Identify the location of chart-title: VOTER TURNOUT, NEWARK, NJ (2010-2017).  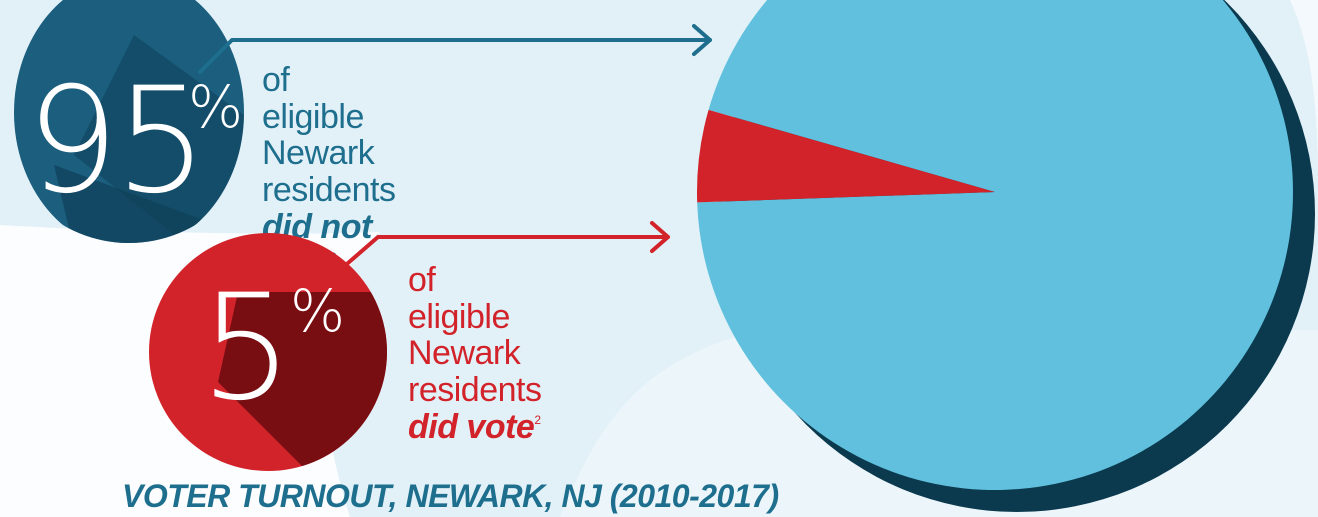
(450, 496).